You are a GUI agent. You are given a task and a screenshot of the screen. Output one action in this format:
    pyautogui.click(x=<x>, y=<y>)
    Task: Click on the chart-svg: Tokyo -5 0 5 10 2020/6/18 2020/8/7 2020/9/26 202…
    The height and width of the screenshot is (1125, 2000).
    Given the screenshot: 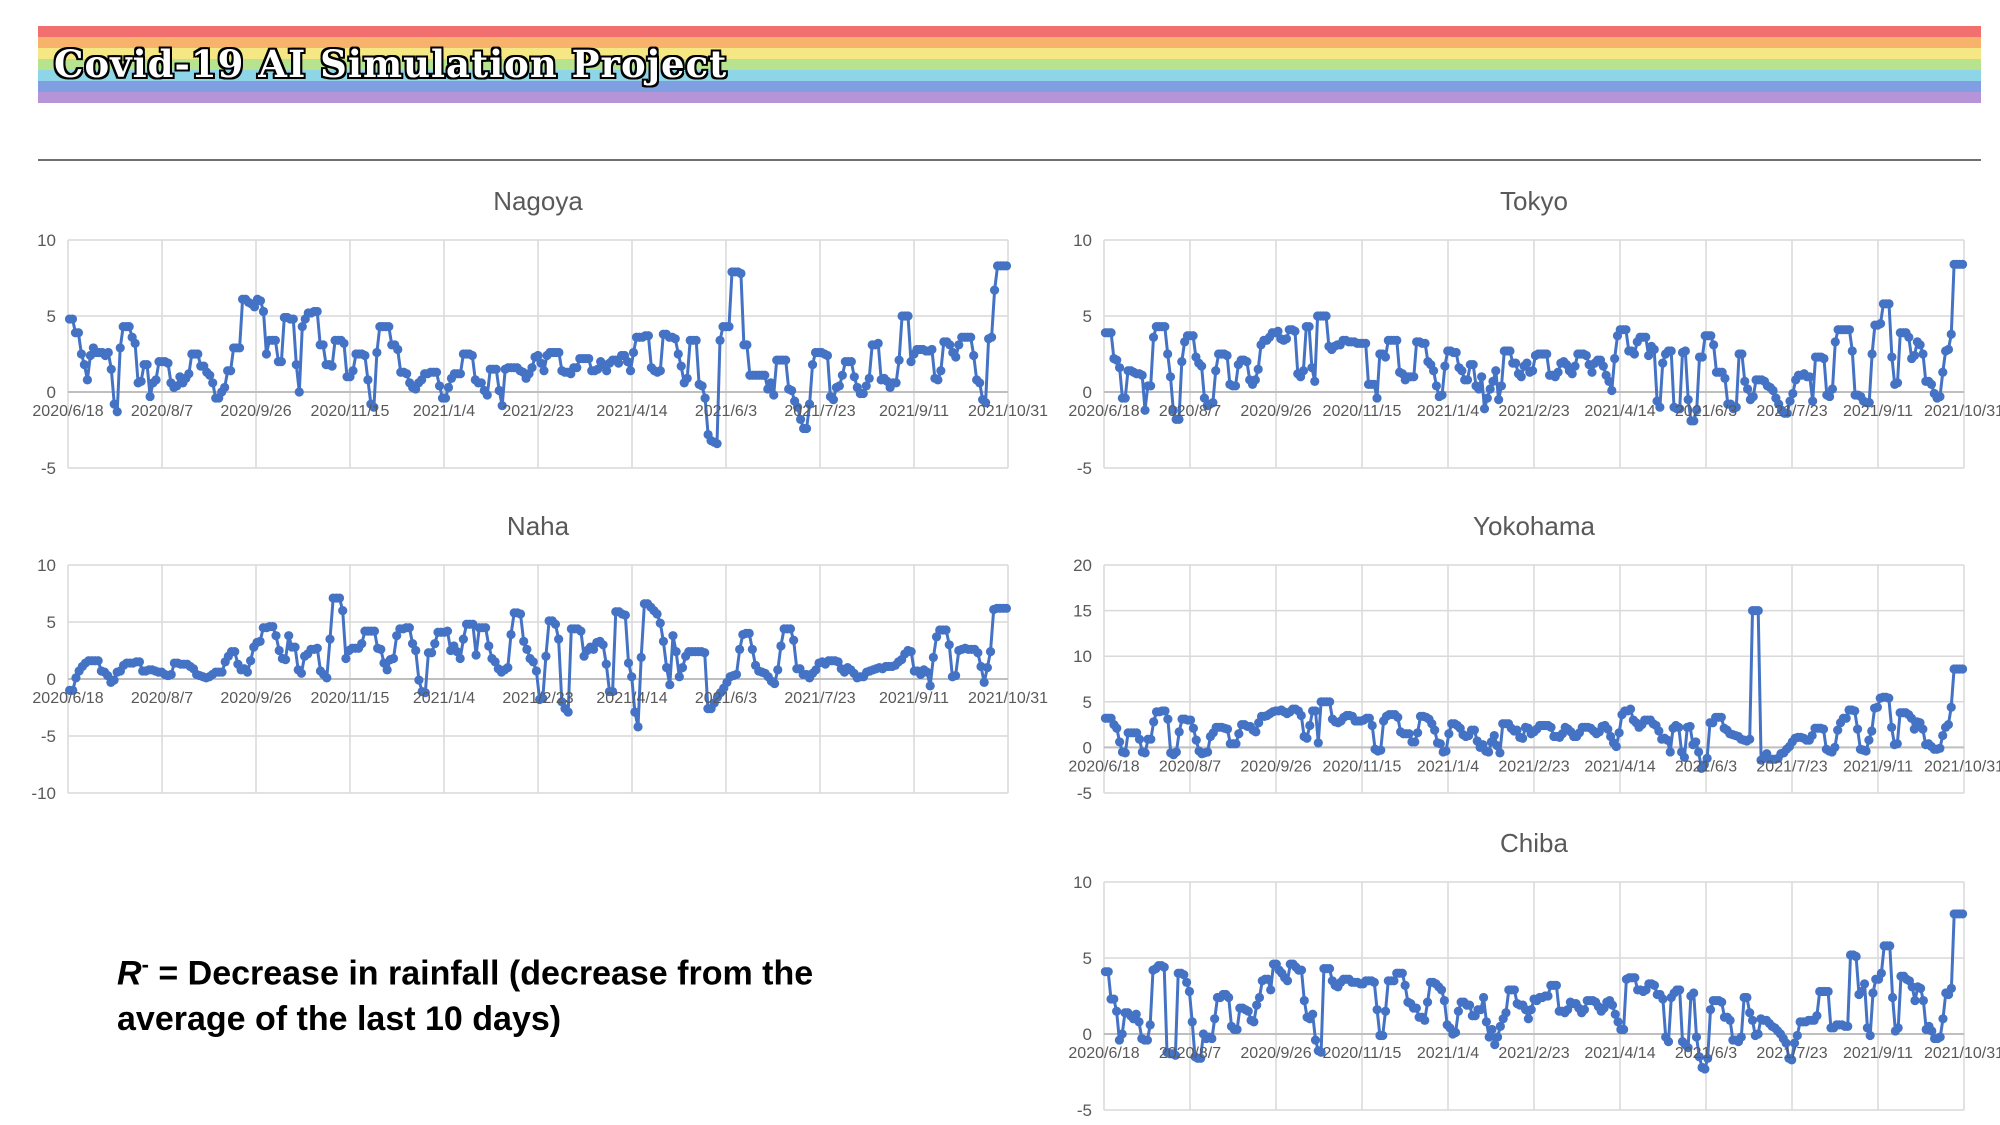 What is the action you would take?
    pyautogui.click(x=1534, y=332)
    